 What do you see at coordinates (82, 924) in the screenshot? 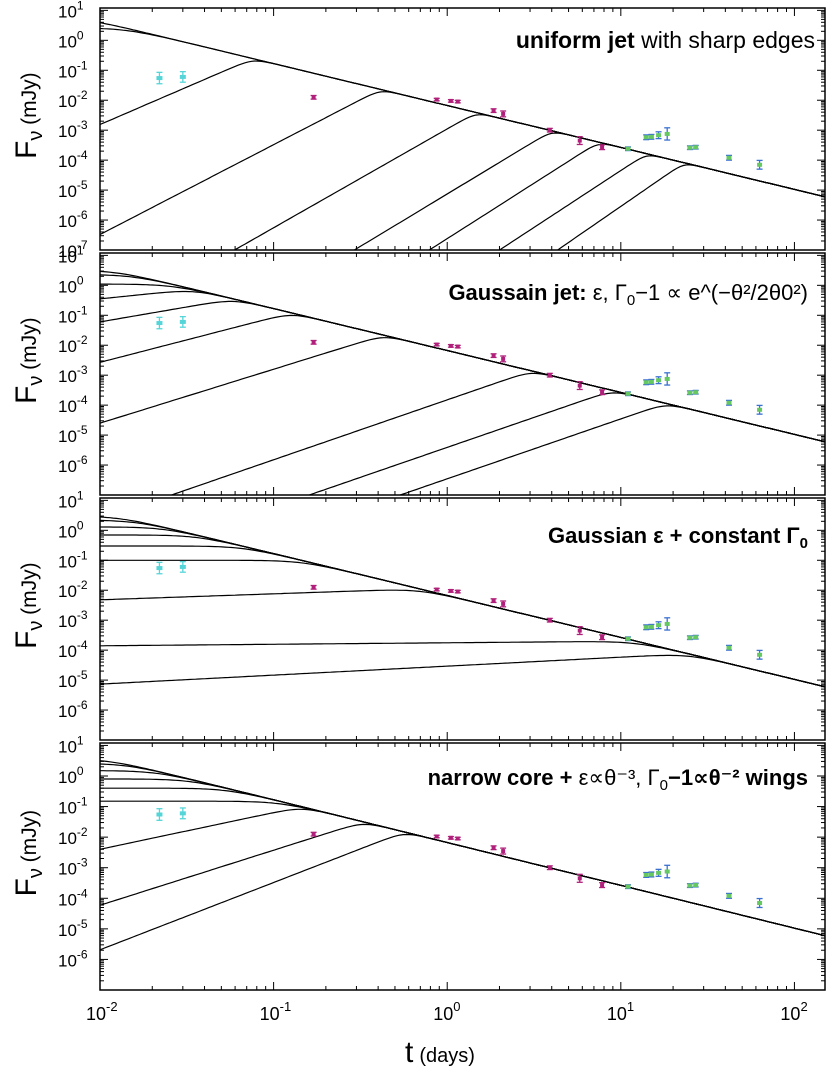
I see `y-tick-exponent: -5` at bounding box center [82, 924].